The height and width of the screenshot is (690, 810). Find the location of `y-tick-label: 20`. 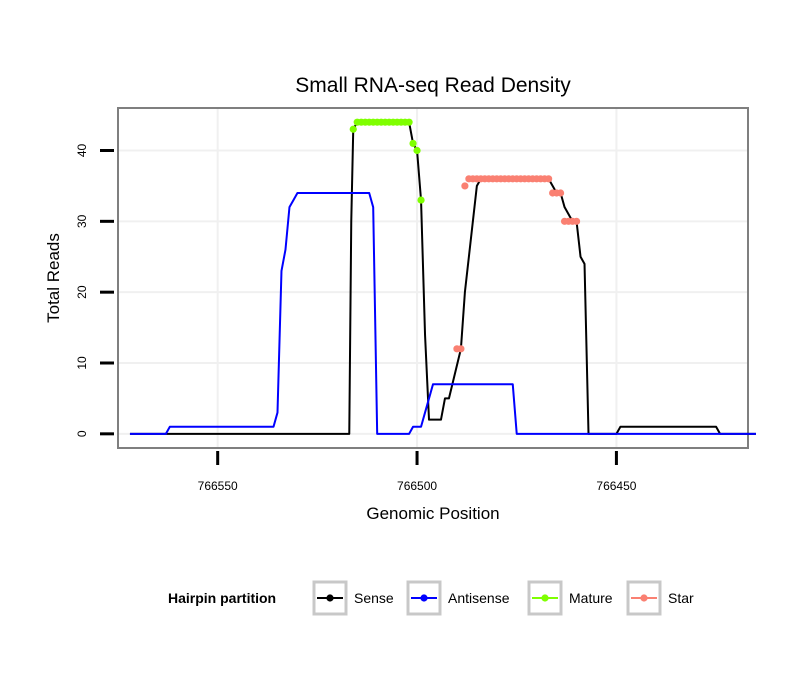

y-tick-label: 20 is located at coordinates (82, 292).